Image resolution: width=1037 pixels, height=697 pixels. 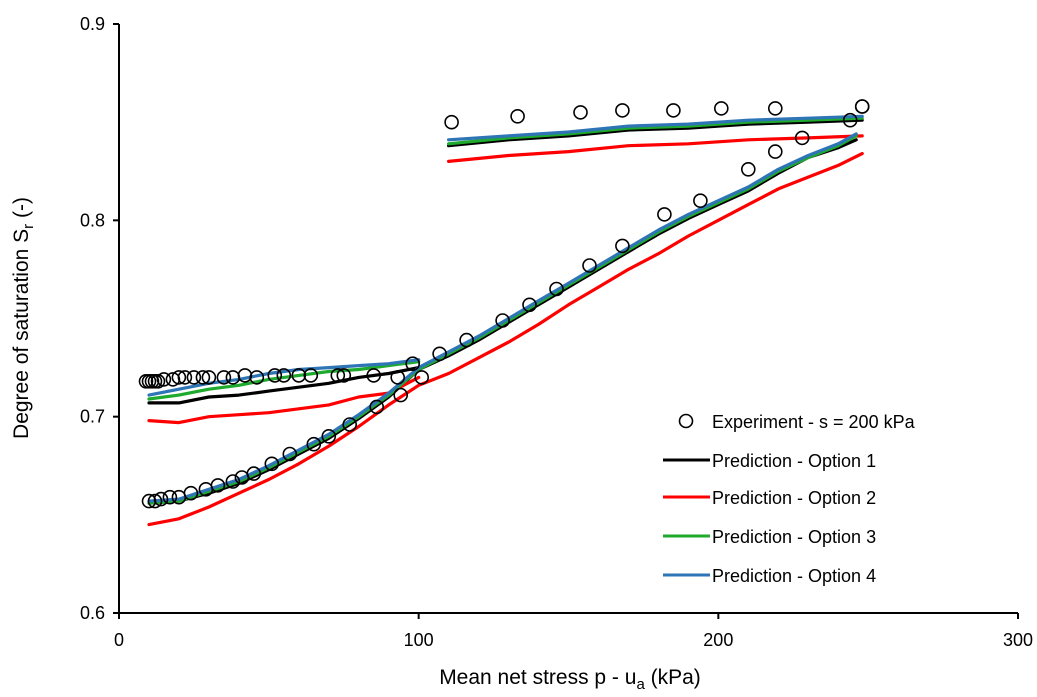 I want to click on y-axis-title: Degree of saturation Sr (-), so click(x=23, y=318).